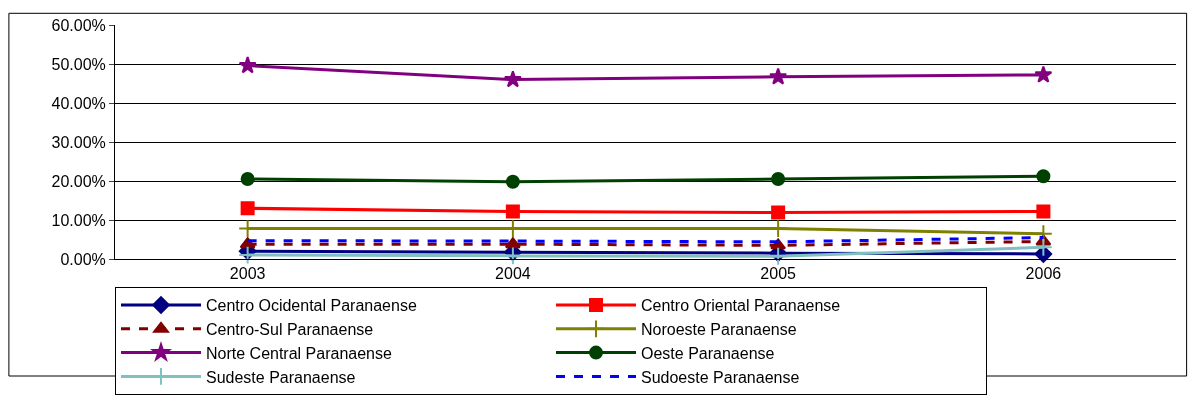 Image resolution: width=1194 pixels, height=407 pixels. What do you see at coordinates (720, 377) in the screenshot?
I see `legend-label: Sudoeste Paranaense` at bounding box center [720, 377].